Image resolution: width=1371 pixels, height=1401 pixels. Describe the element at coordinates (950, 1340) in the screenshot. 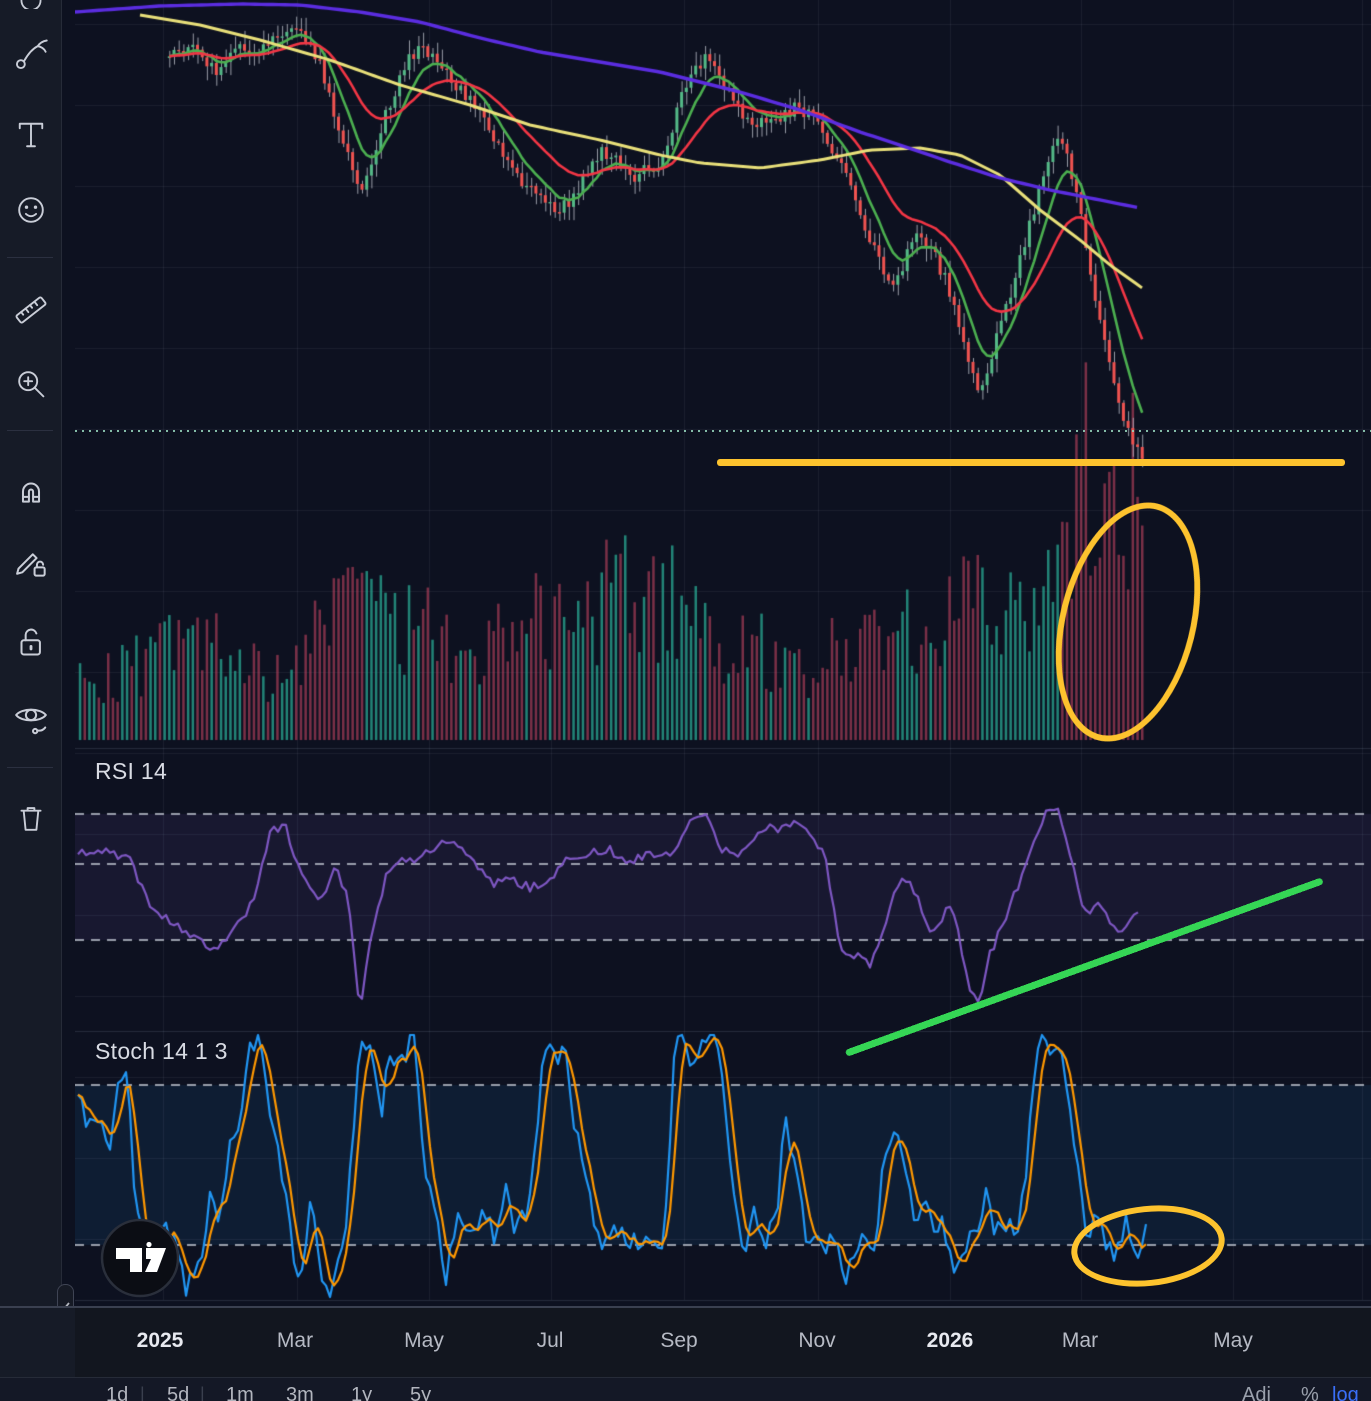

I see `time-axis-tick: 2026` at that location.